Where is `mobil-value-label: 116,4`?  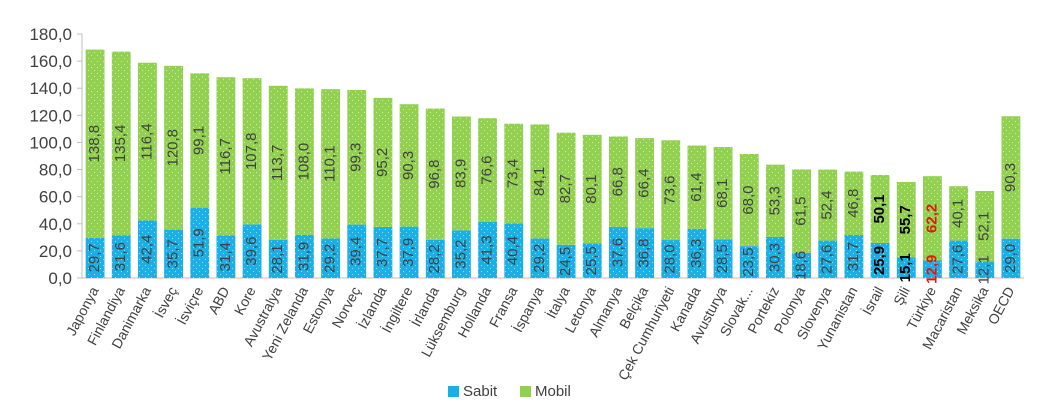
mobil-value-label: 116,4 is located at coordinates (146, 141).